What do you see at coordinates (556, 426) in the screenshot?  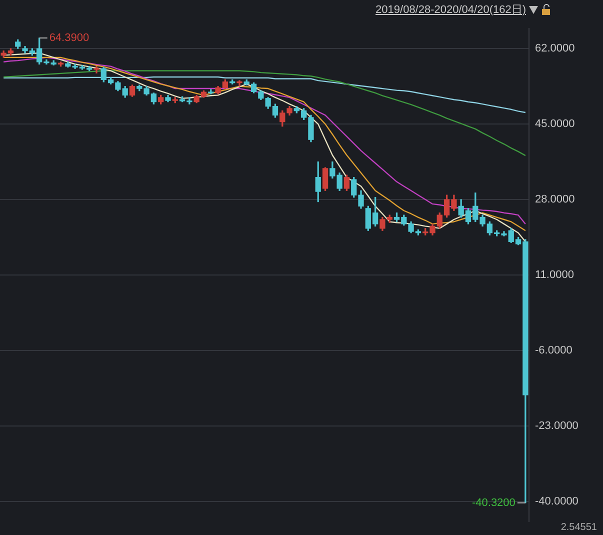 I see `y-tick-label: -23.0000` at bounding box center [556, 426].